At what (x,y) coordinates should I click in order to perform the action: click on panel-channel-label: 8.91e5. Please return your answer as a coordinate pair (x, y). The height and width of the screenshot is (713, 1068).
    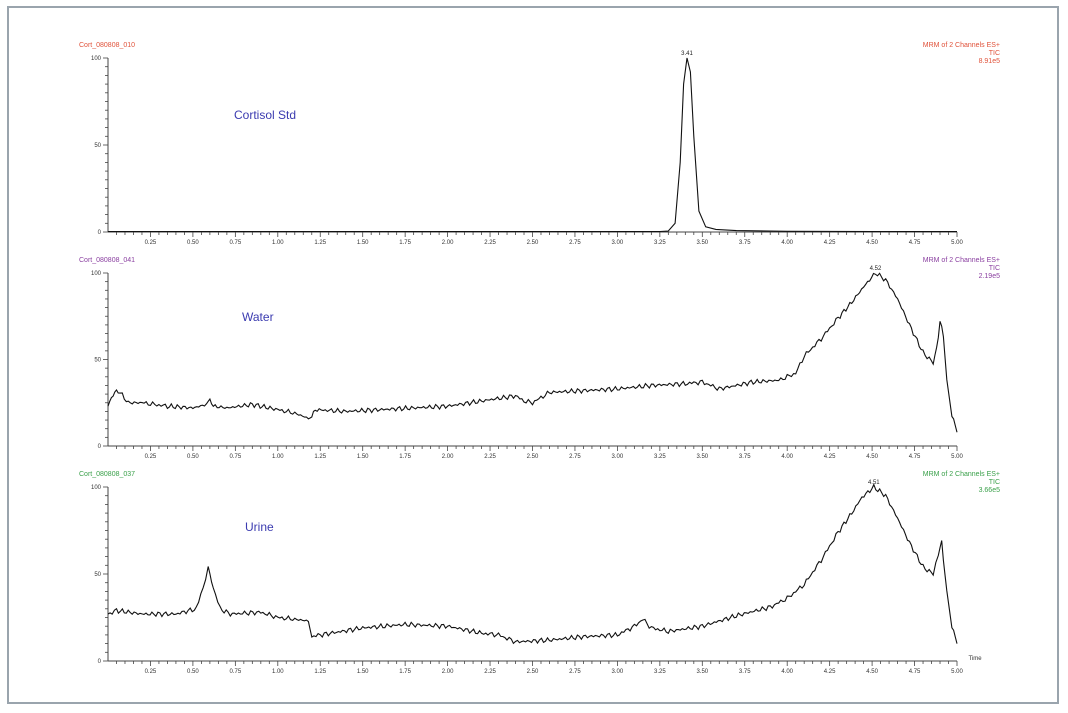
    Looking at the image, I should click on (990, 61).